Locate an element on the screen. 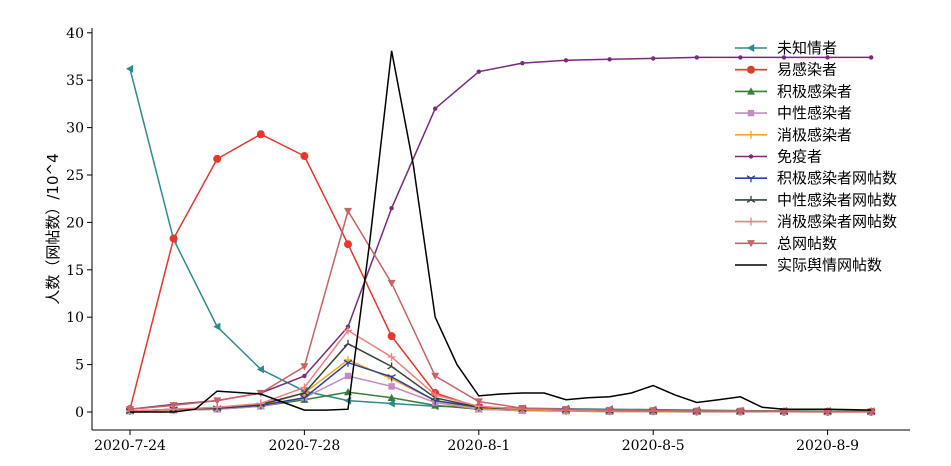 The height and width of the screenshot is (466, 951). legend-entry: 实际舆情网帖数 is located at coordinates (808, 265).